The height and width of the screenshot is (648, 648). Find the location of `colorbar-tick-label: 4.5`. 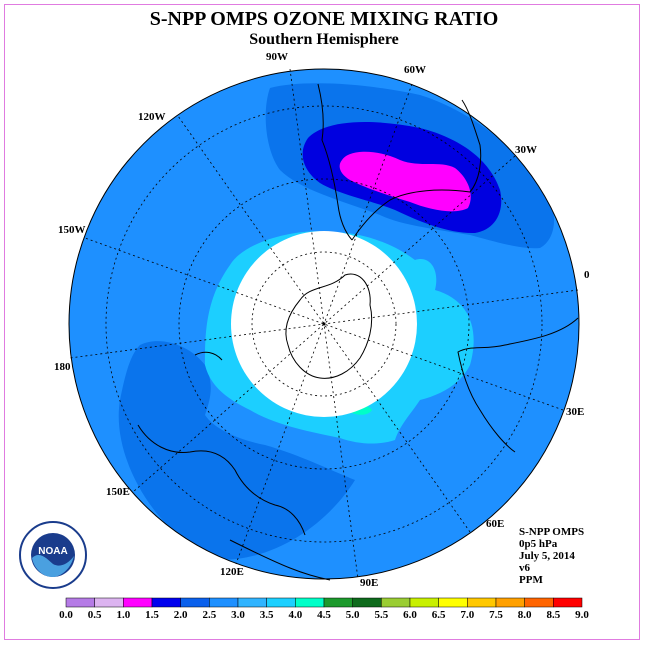

colorbar-tick-label: 4.5 is located at coordinates (324, 615).